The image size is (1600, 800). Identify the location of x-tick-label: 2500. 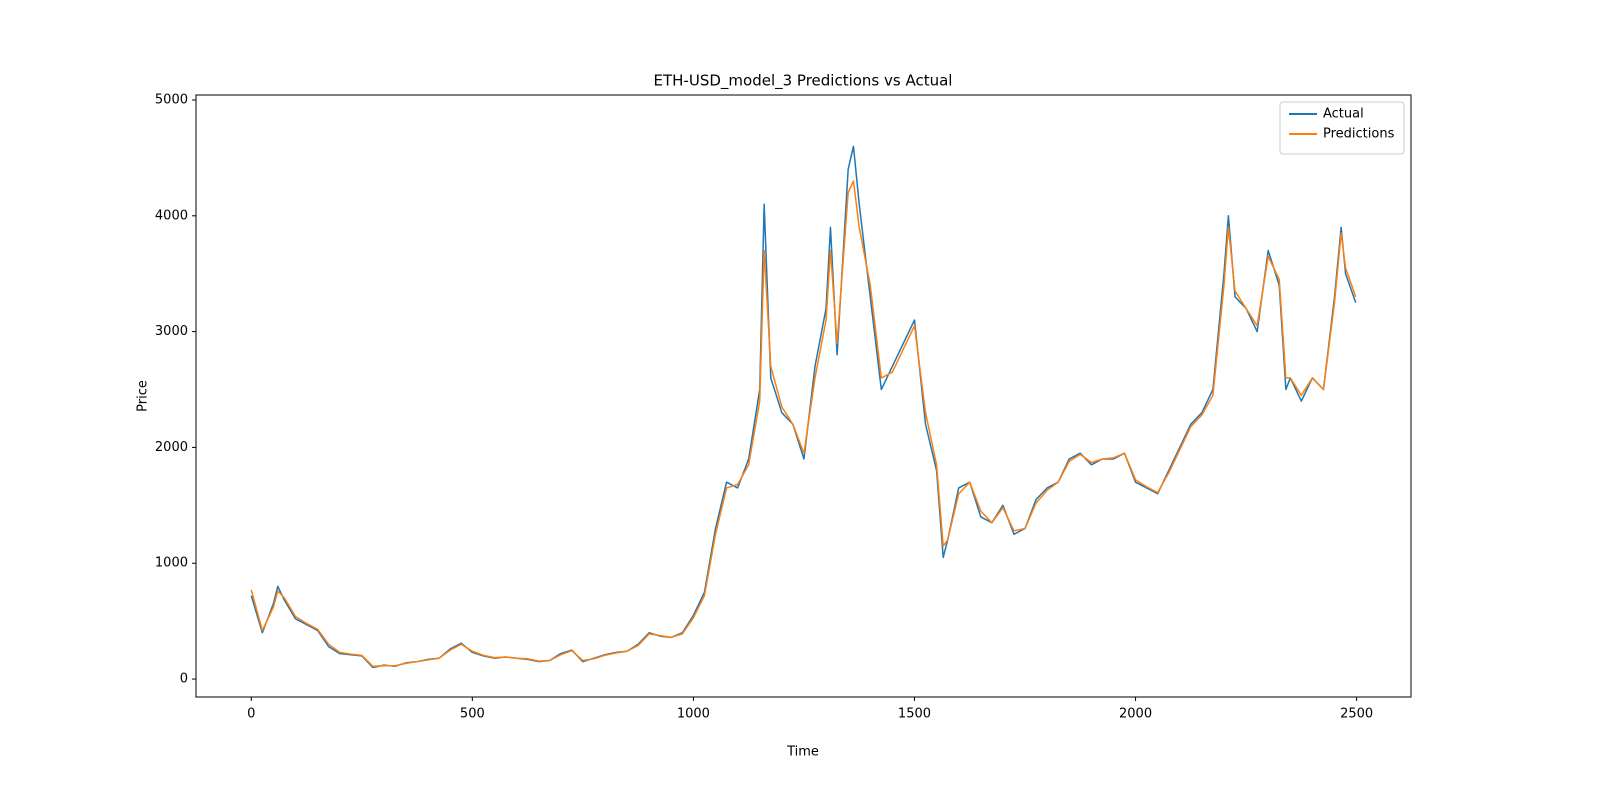
(1356, 714).